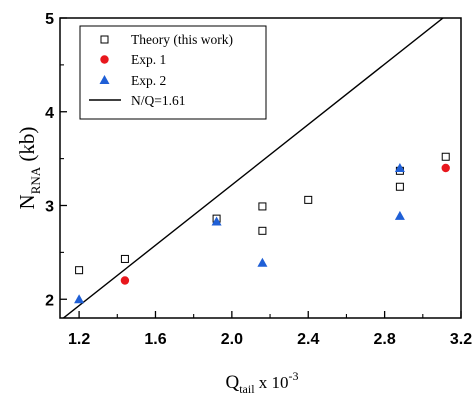  I want to click on x-tick-label: 1.2, so click(79, 339).